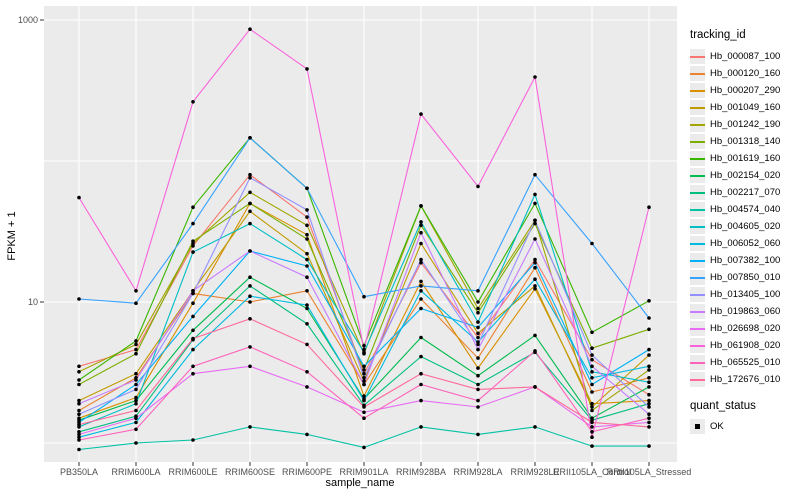 Image resolution: width=800 pixels, height=500 pixels. Describe the element at coordinates (136, 472) in the screenshot. I see `x-tick-label-RRIM600LA: RRIM600LA` at that location.